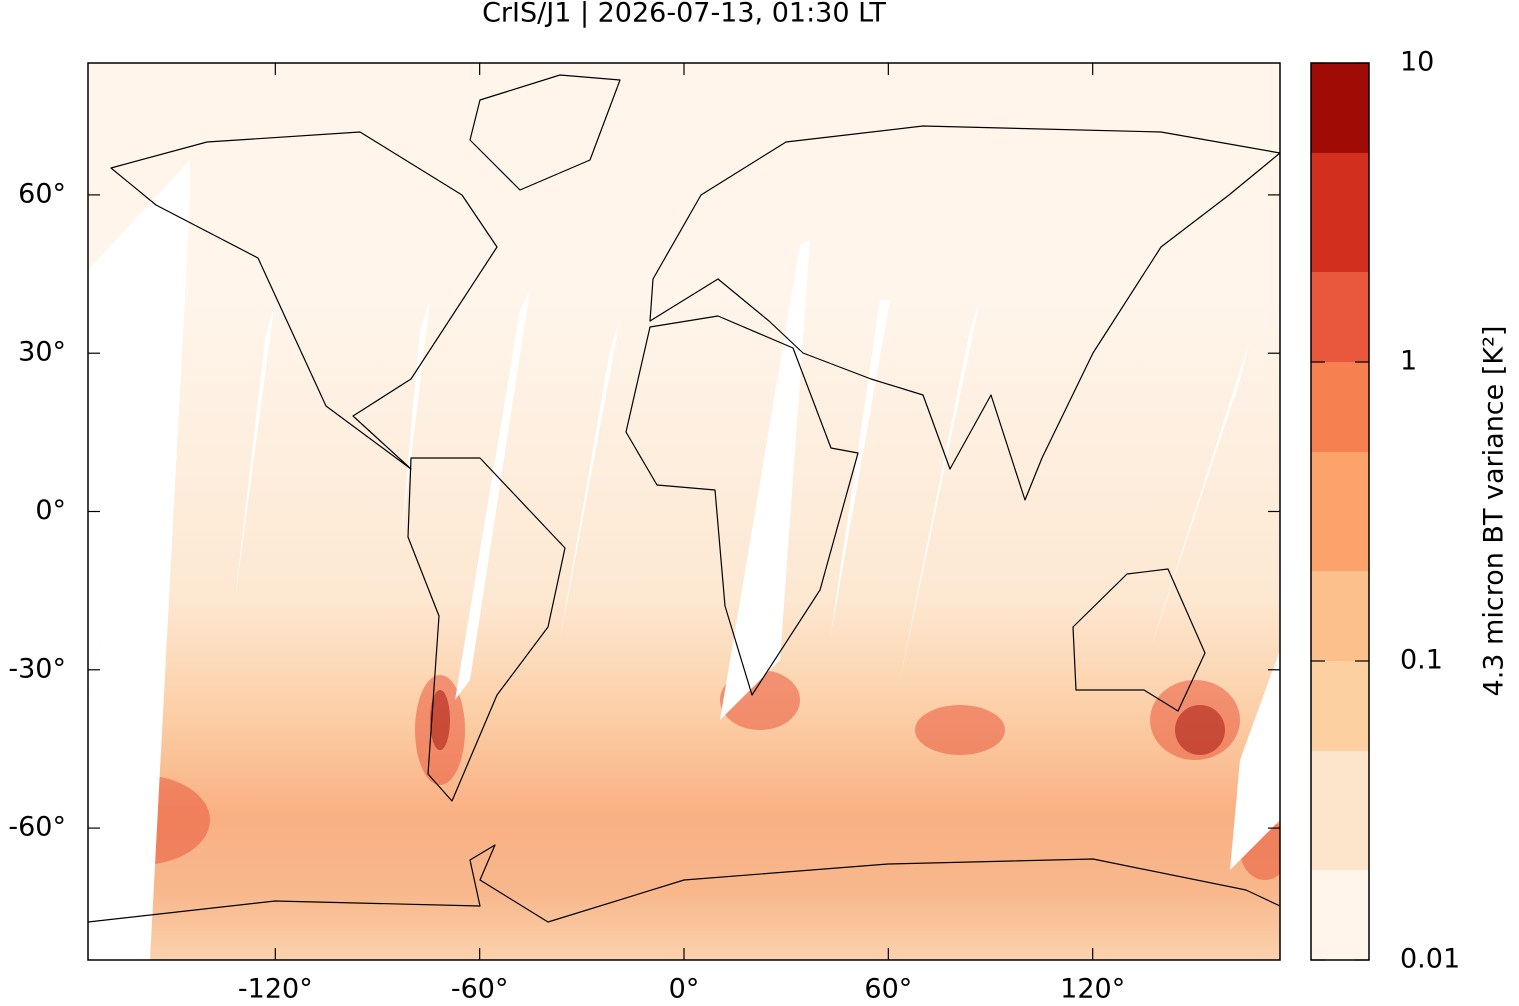  What do you see at coordinates (42, 352) in the screenshot?
I see `y-tick-label: 30°` at bounding box center [42, 352].